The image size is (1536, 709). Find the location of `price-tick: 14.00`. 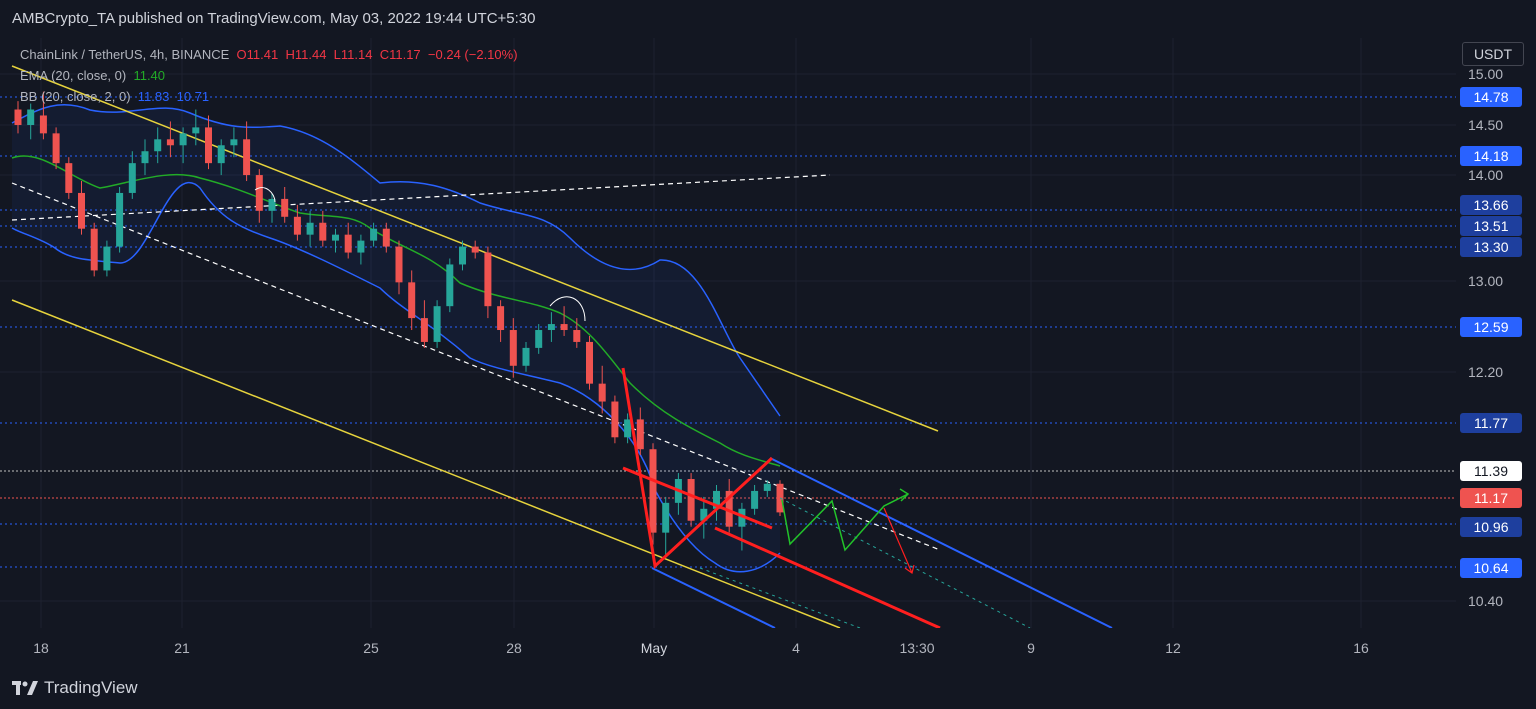

price-tick: 14.00 is located at coordinates (1486, 175).